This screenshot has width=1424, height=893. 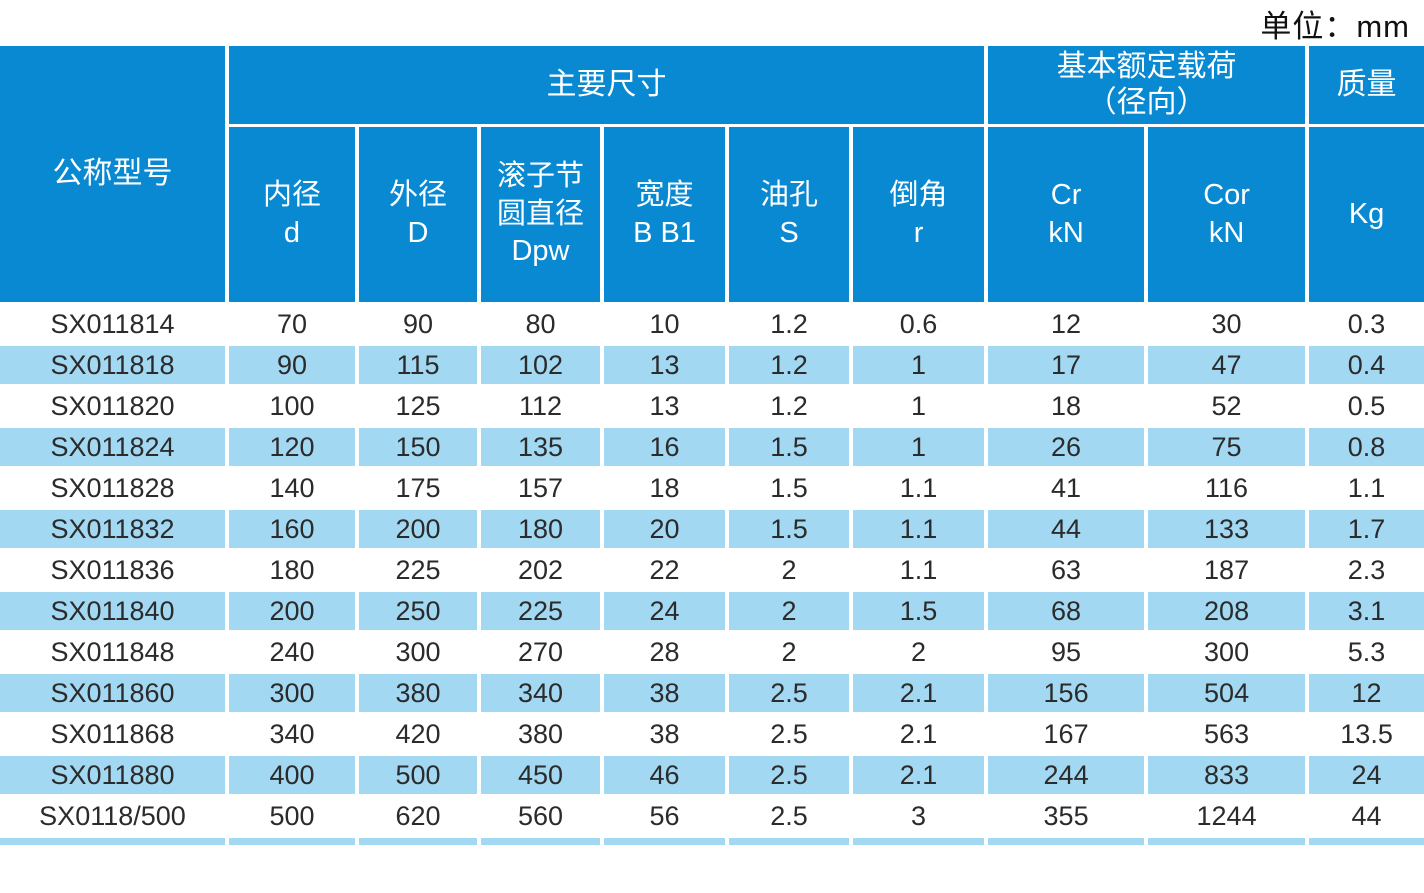 I want to click on value-cell: 133, so click(x=1229, y=530).